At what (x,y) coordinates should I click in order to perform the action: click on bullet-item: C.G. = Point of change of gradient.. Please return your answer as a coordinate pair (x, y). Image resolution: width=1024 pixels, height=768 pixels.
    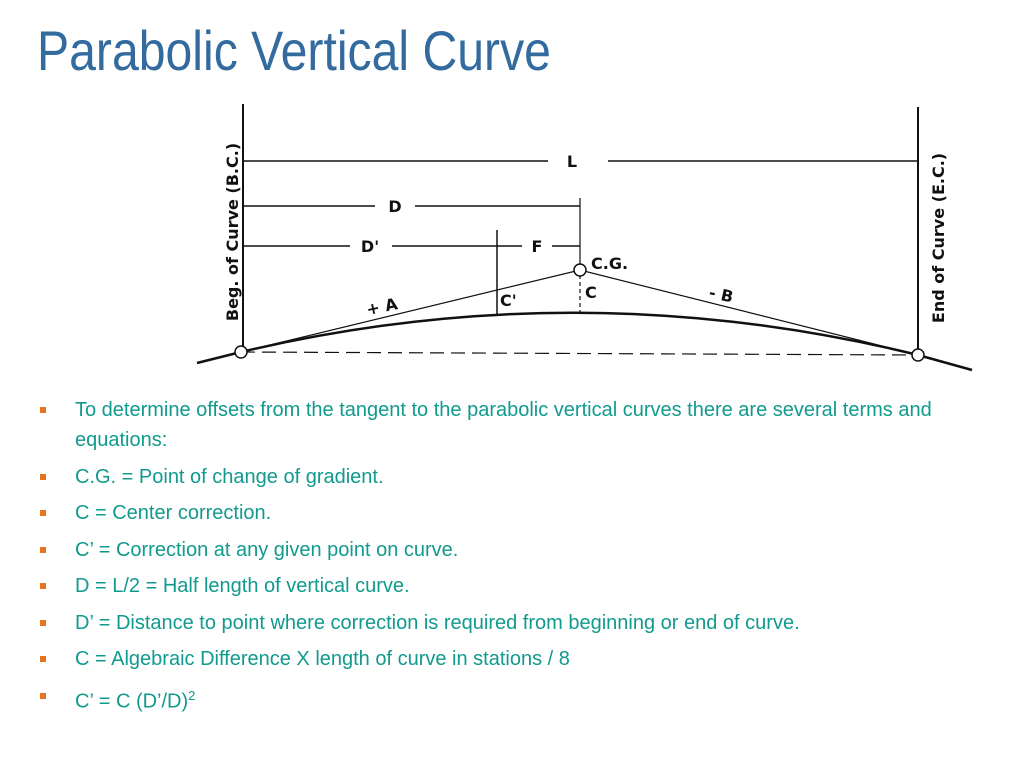
    Looking at the image, I should click on (527, 477).